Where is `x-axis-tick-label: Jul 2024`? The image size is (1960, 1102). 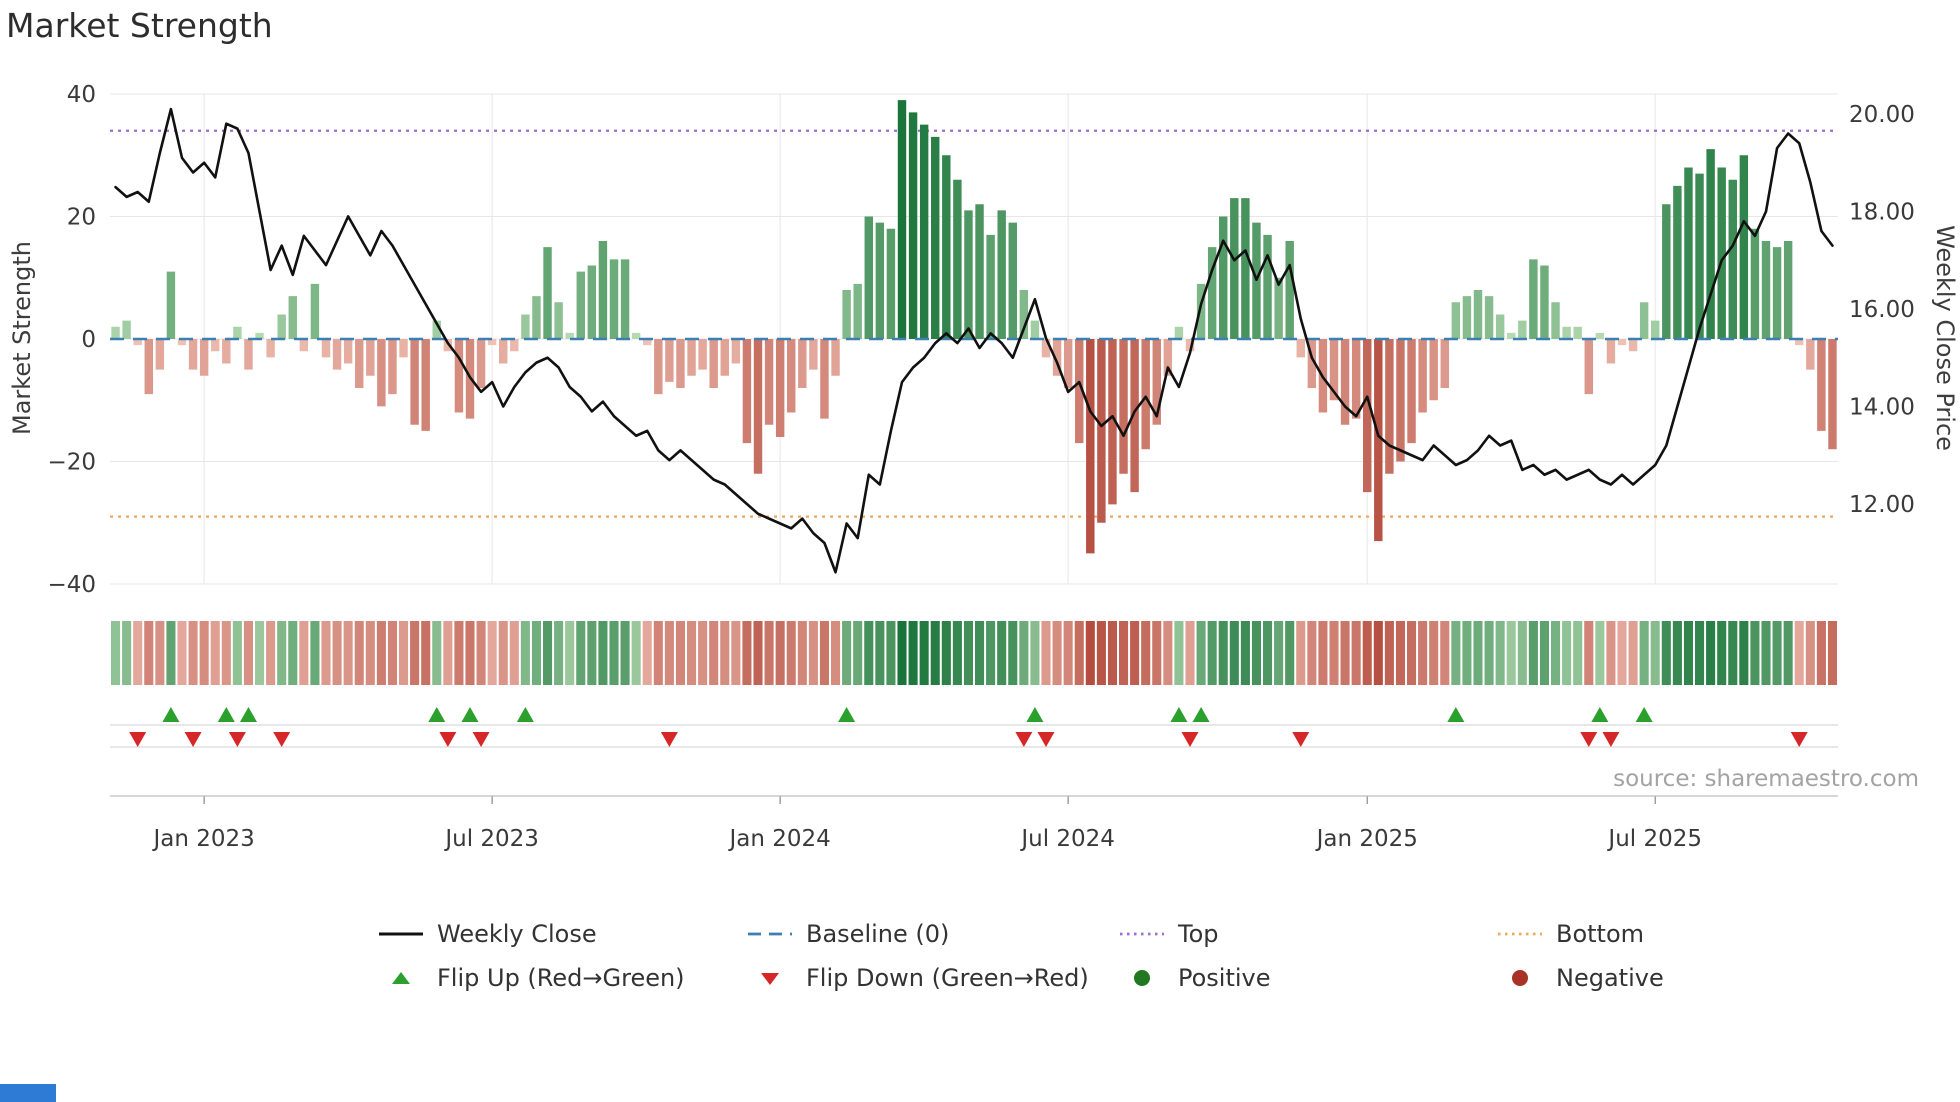
x-axis-tick-label: Jul 2024 is located at coordinates (1067, 839).